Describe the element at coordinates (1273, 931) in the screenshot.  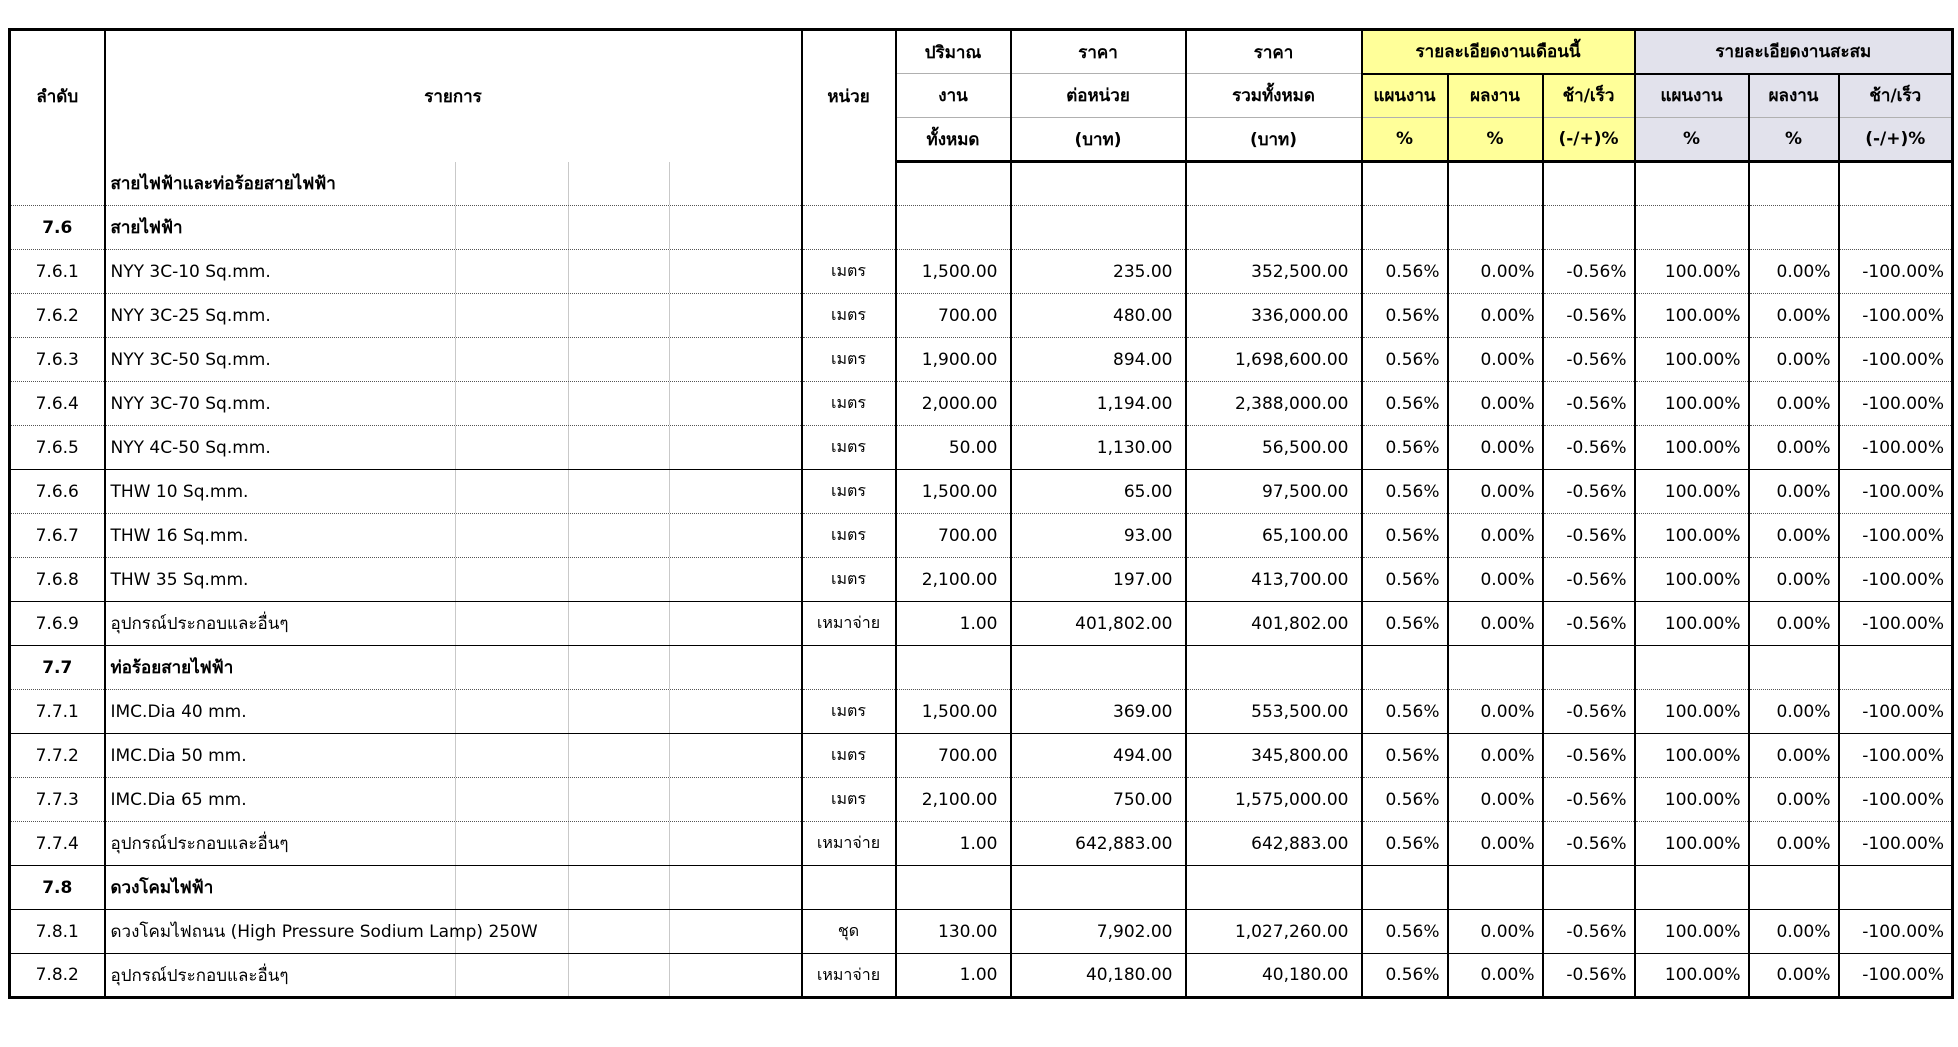
I see `row-total-price-cell: 1,027,260.00` at that location.